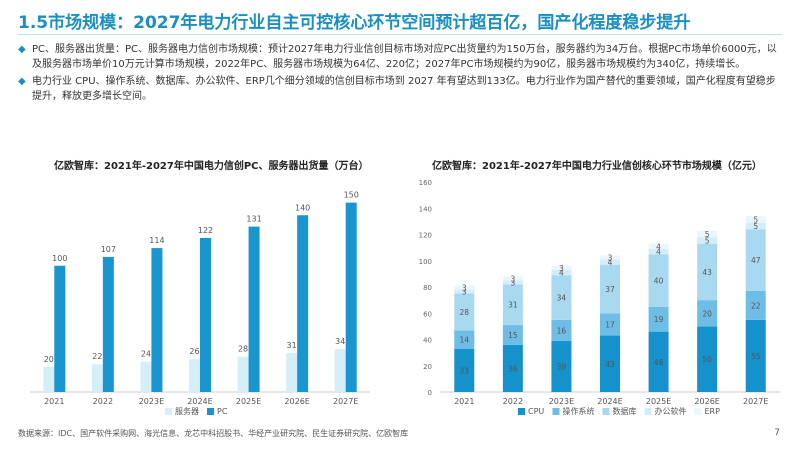 The image size is (800, 450). I want to click on title-divider, so click(400, 34).